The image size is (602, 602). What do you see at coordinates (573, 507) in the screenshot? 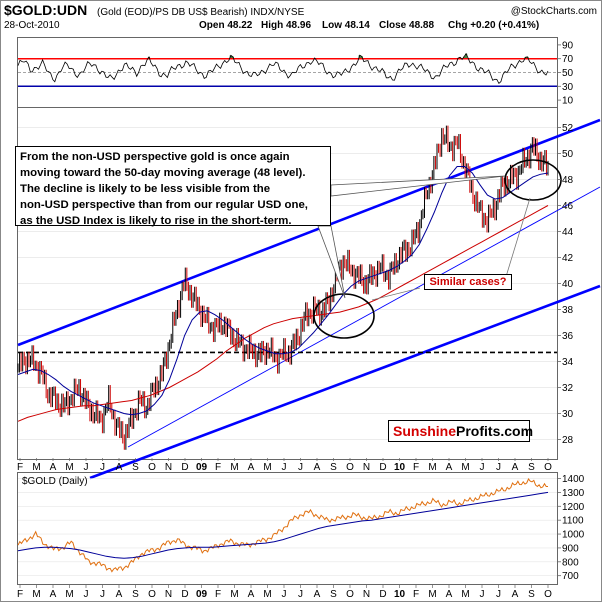
I see `gold-y-tick-label: 1200` at bounding box center [573, 507].